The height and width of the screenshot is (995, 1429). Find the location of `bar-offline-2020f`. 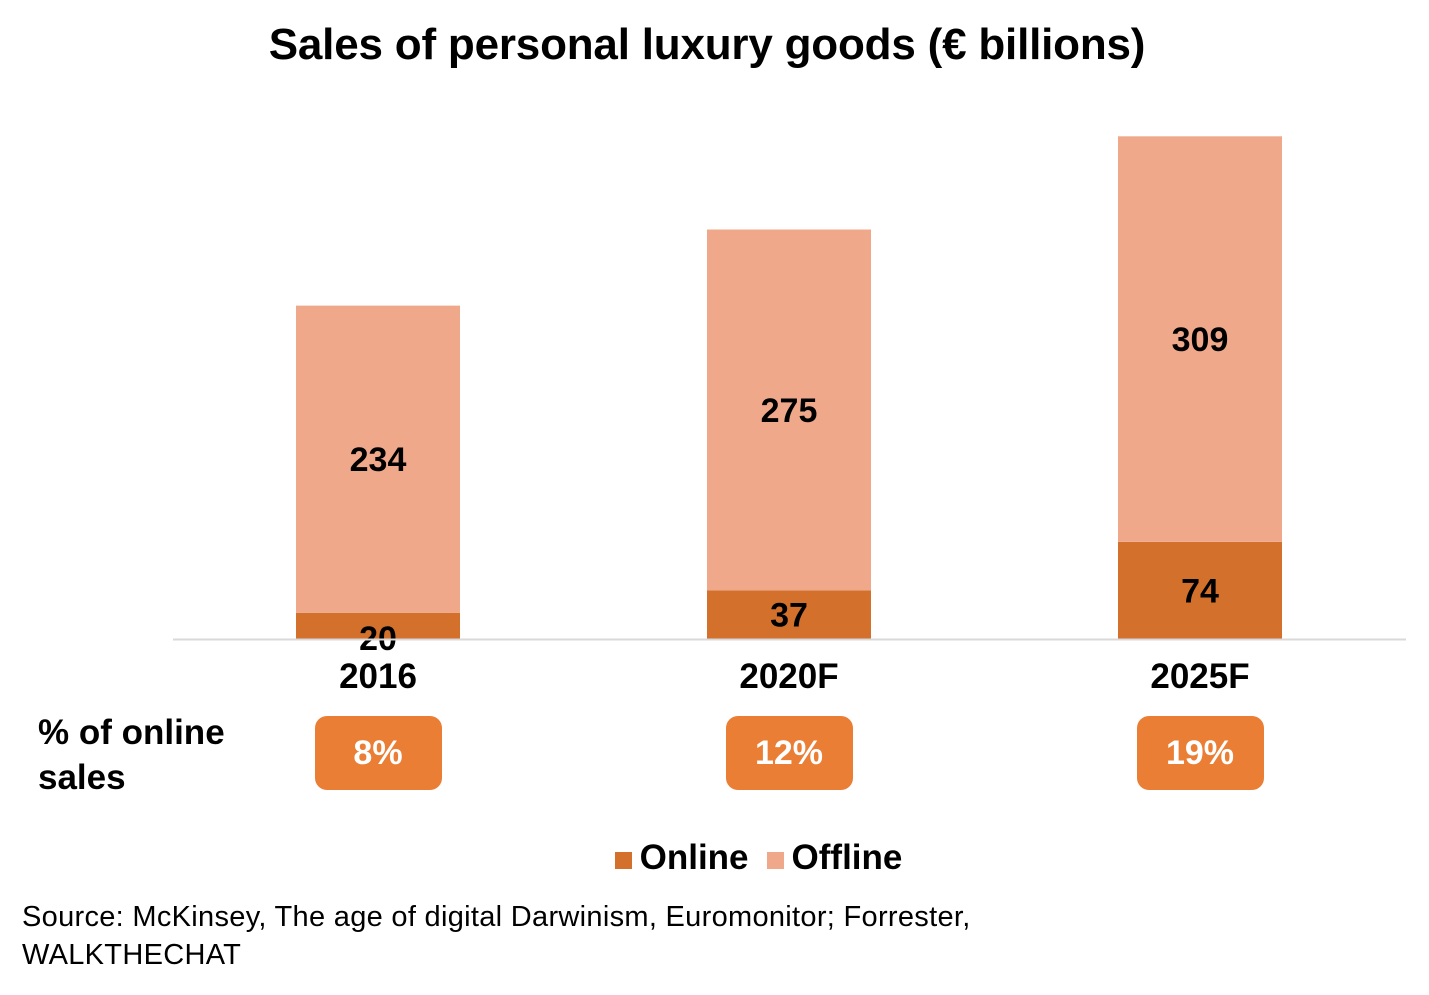

bar-offline-2020f is located at coordinates (789, 410).